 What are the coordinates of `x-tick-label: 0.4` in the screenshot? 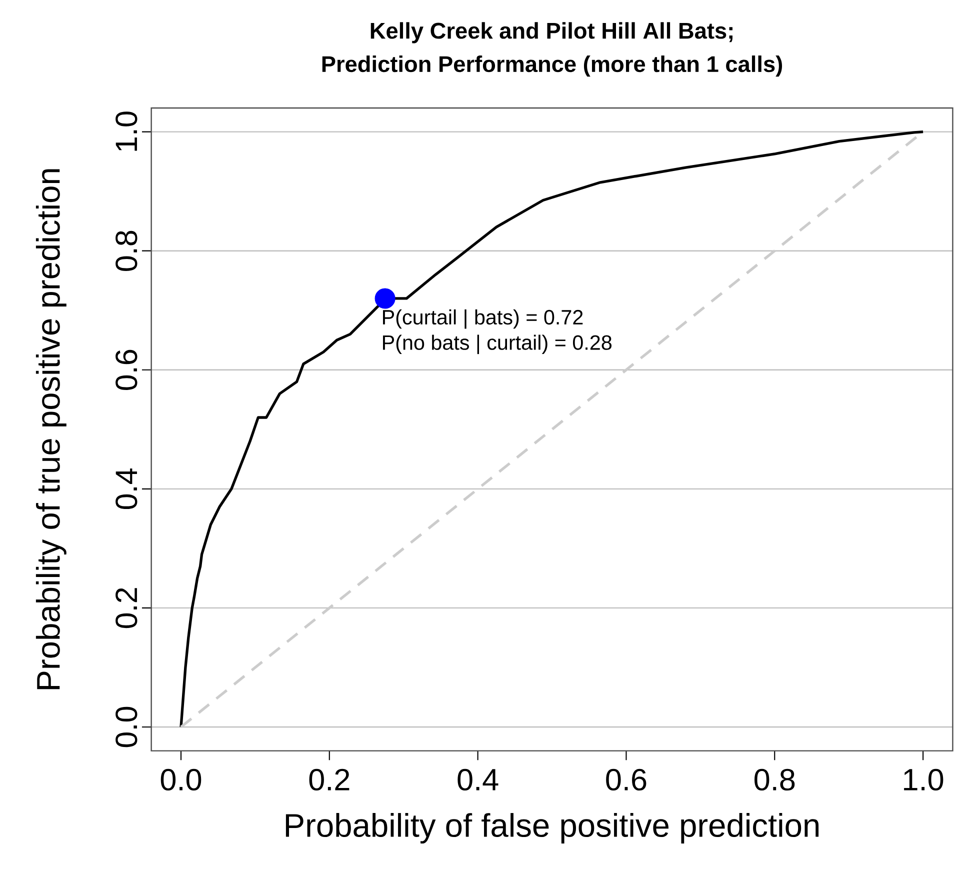 It's located at (478, 779).